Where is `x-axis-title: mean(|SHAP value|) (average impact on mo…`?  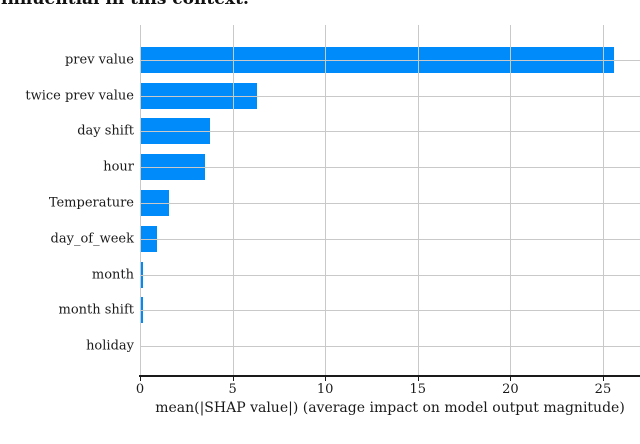 x-axis-title: mean(|SHAP value|) (average impact on mo… is located at coordinates (390, 408).